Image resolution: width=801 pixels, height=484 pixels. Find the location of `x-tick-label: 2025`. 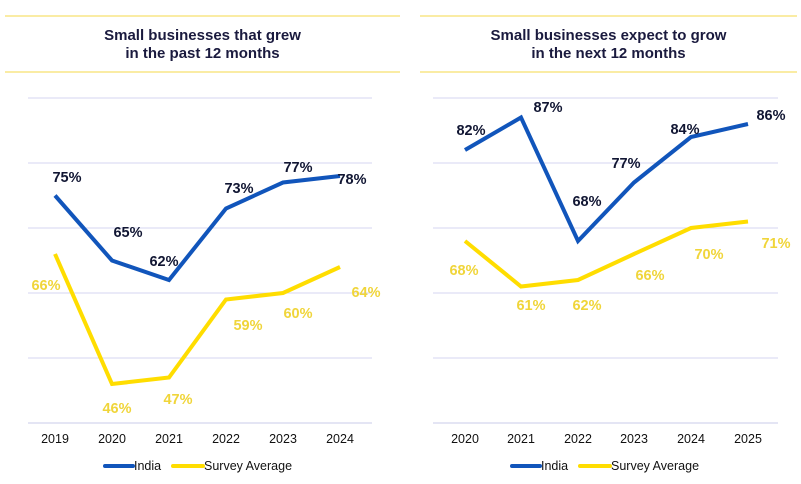

x-tick-label: 2025 is located at coordinates (748, 439).